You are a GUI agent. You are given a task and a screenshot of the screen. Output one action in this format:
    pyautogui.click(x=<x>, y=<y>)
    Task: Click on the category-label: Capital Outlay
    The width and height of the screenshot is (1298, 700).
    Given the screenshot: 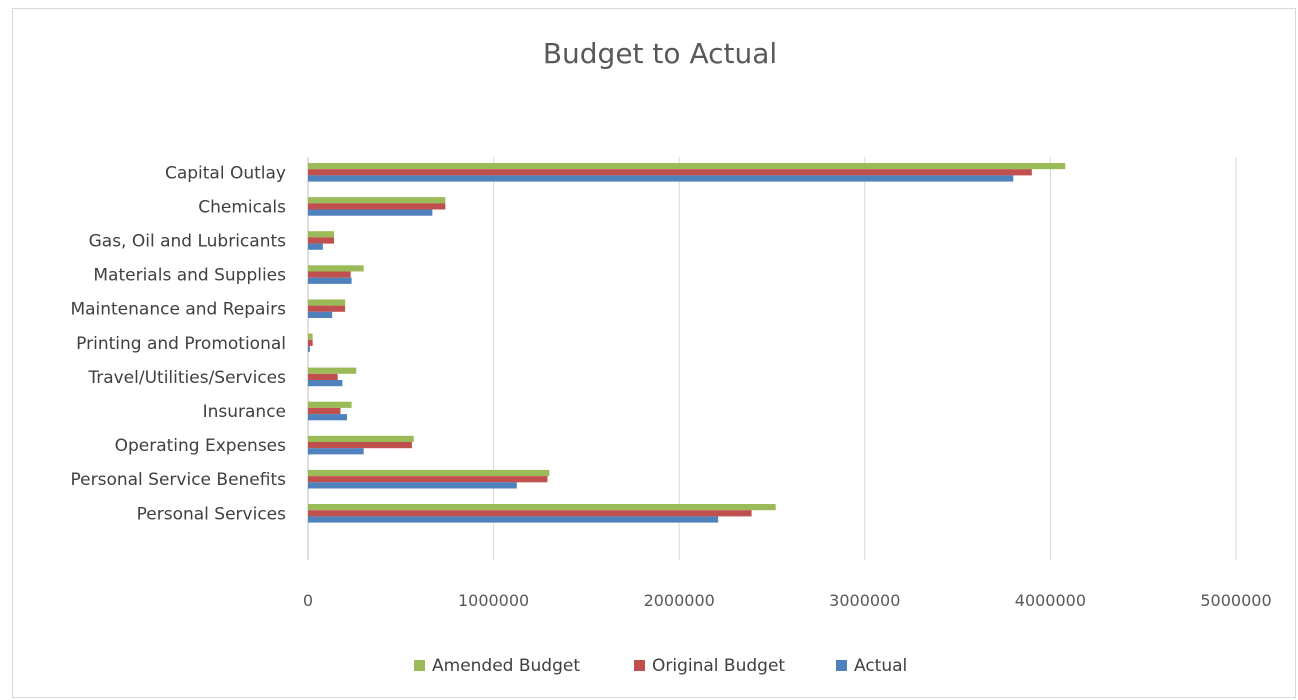 What is the action you would take?
    pyautogui.click(x=225, y=173)
    